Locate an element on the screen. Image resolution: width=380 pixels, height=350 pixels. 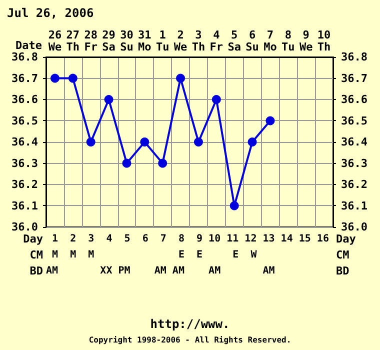
text: http://www. is located at coordinates (190, 324).